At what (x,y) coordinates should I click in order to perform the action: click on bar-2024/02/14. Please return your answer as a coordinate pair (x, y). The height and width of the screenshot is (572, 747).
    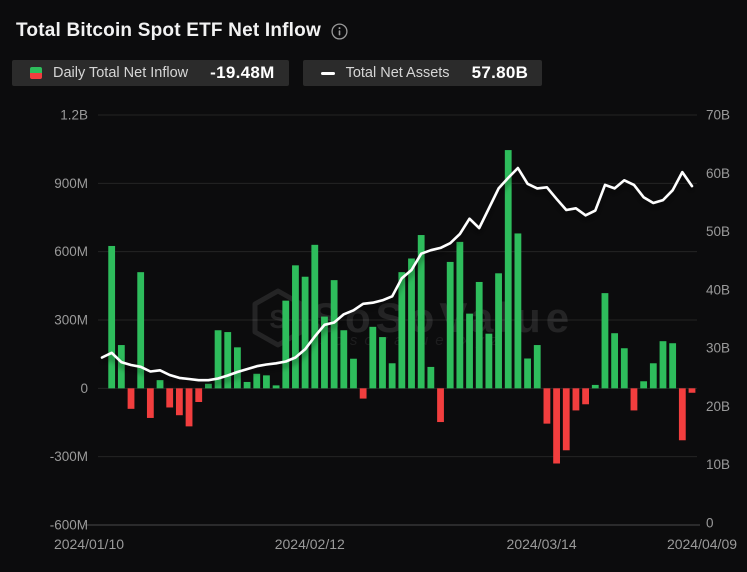
    Looking at the image, I should click on (334, 334).